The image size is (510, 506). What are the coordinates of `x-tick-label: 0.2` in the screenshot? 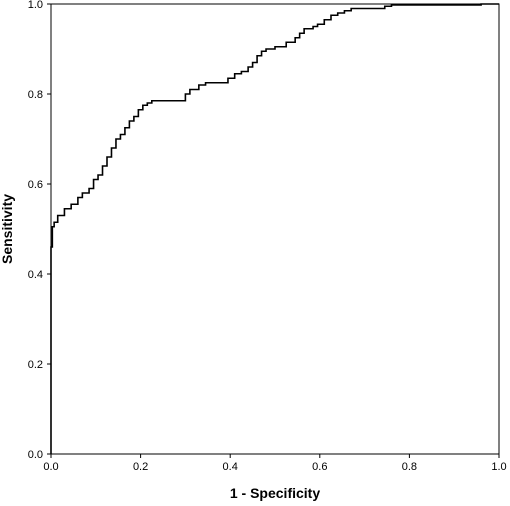 It's located at (140, 467).